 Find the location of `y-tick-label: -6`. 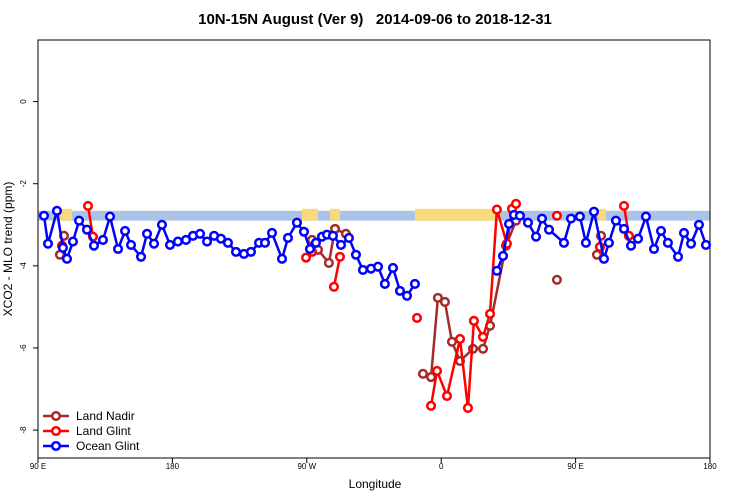

y-tick-label: -6 is located at coordinates (23, 348).